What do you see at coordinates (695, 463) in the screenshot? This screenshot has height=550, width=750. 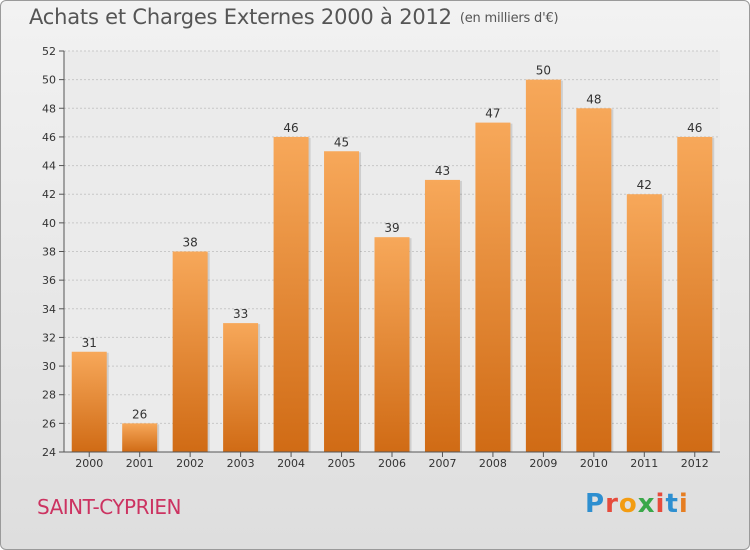 I see `x-tick-label-2012: 2012` at bounding box center [695, 463].